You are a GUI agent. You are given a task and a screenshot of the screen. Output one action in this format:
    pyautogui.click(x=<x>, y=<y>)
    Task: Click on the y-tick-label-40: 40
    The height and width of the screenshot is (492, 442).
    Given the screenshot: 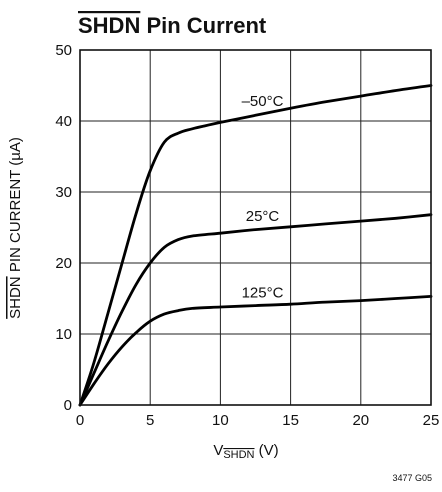 What is the action you would take?
    pyautogui.click(x=63, y=121)
    